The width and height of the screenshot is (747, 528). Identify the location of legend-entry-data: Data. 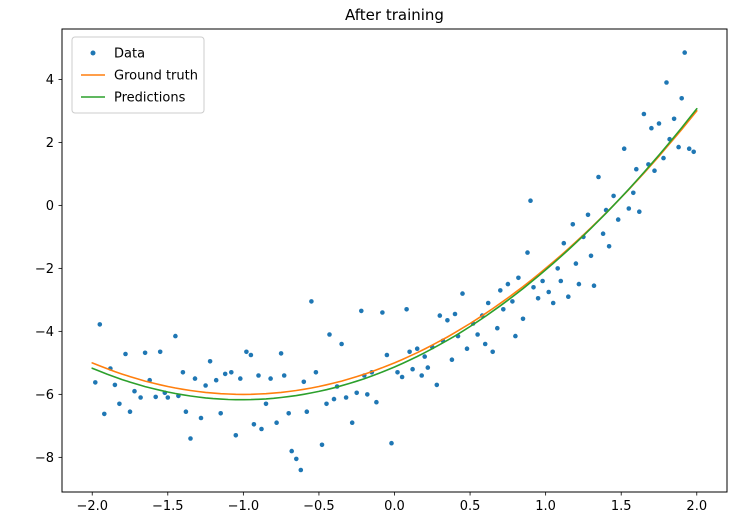
(117, 54).